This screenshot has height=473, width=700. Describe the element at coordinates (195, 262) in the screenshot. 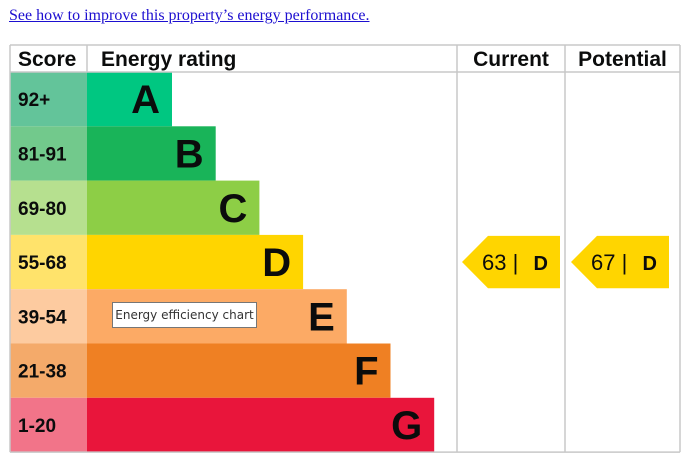

I see `rating-bar-D` at that location.